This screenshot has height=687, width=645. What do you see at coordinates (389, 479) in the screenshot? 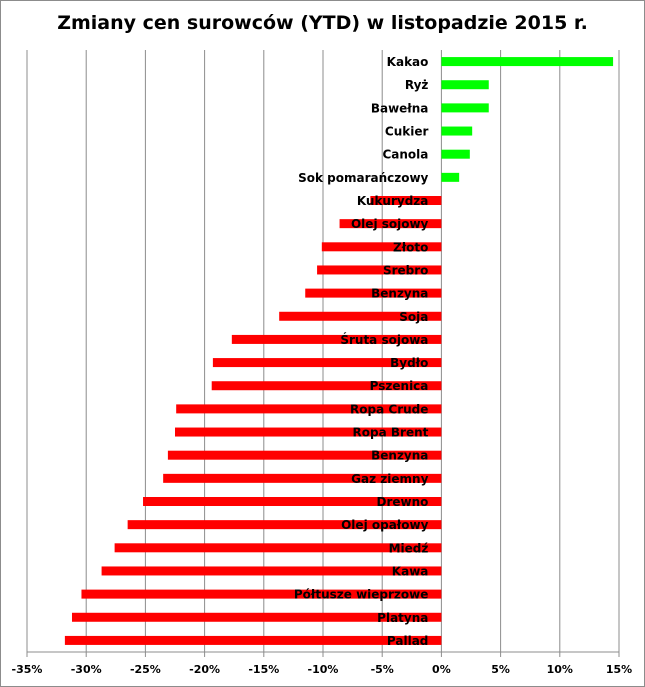
I see `category-label: Gaz ziemny` at bounding box center [389, 479].